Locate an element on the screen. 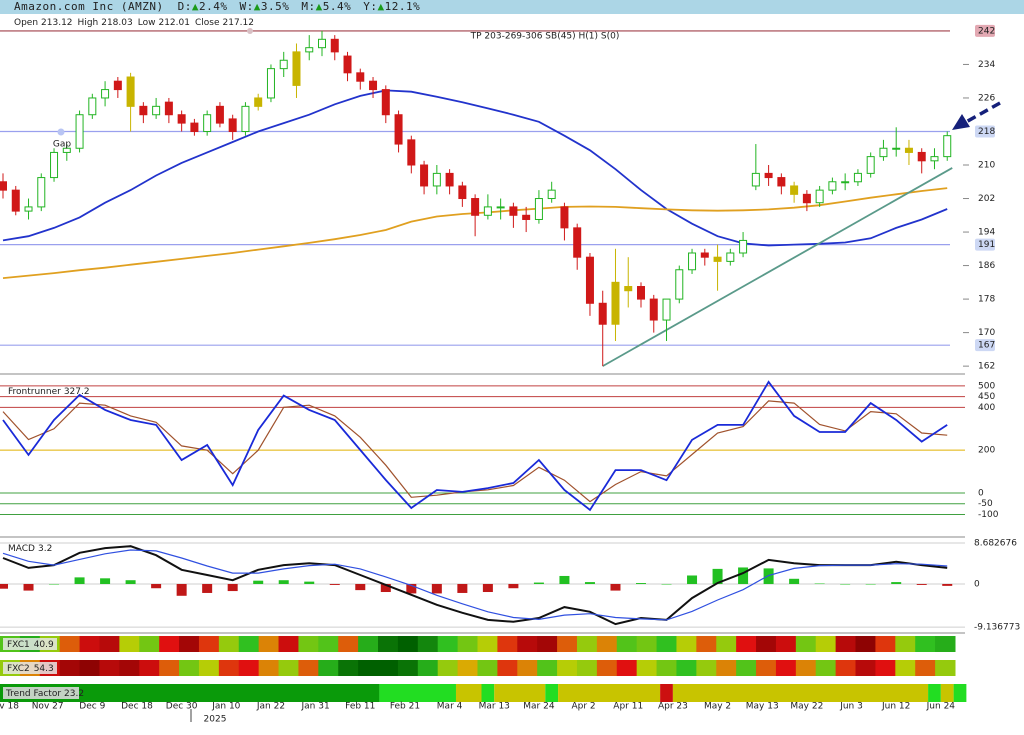 This screenshot has height=735, width=1024. x-tick-label: Apr 11 is located at coordinates (628, 707).